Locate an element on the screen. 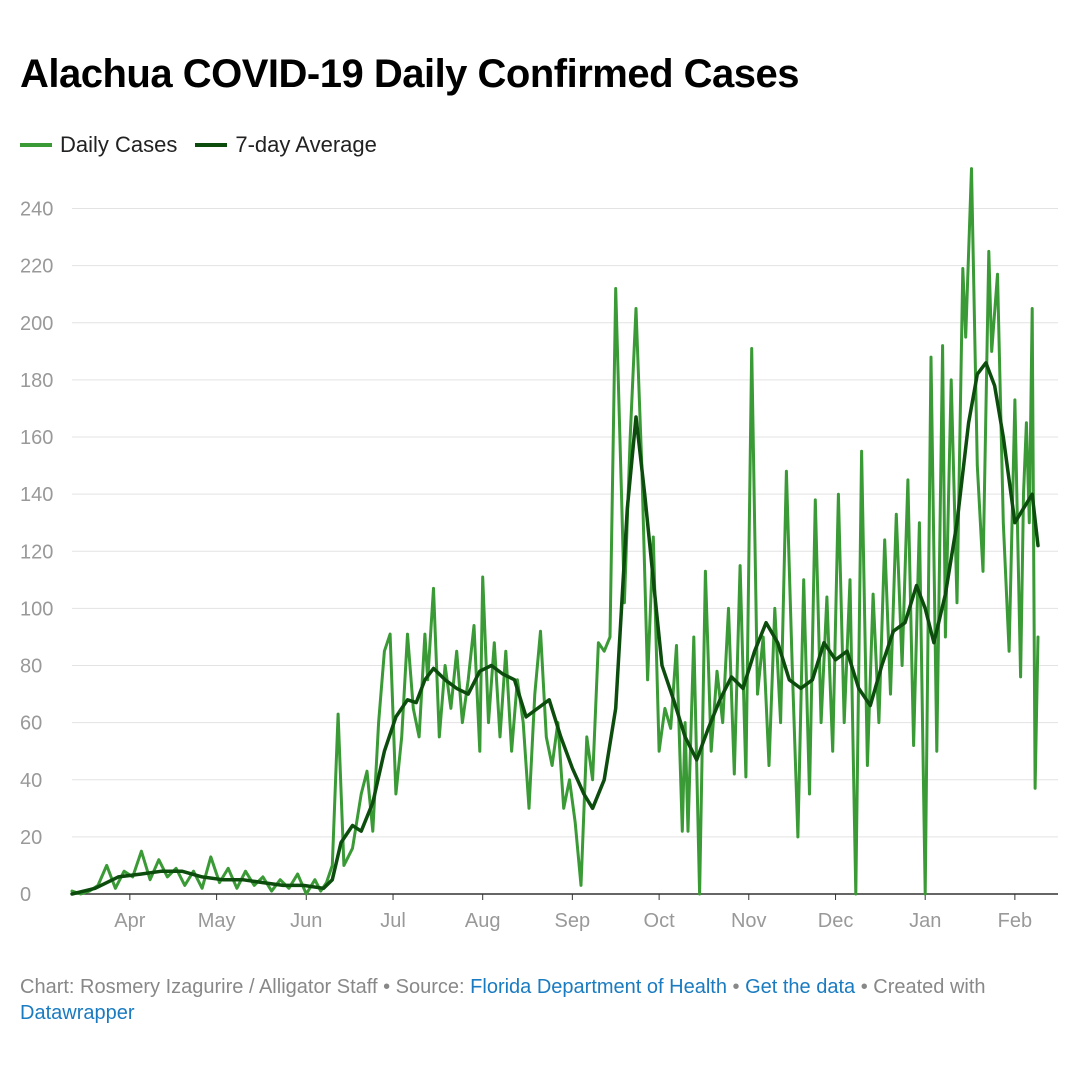 The image size is (1080, 1080). x-tick-label-nov: Nov is located at coordinates (749, 921).